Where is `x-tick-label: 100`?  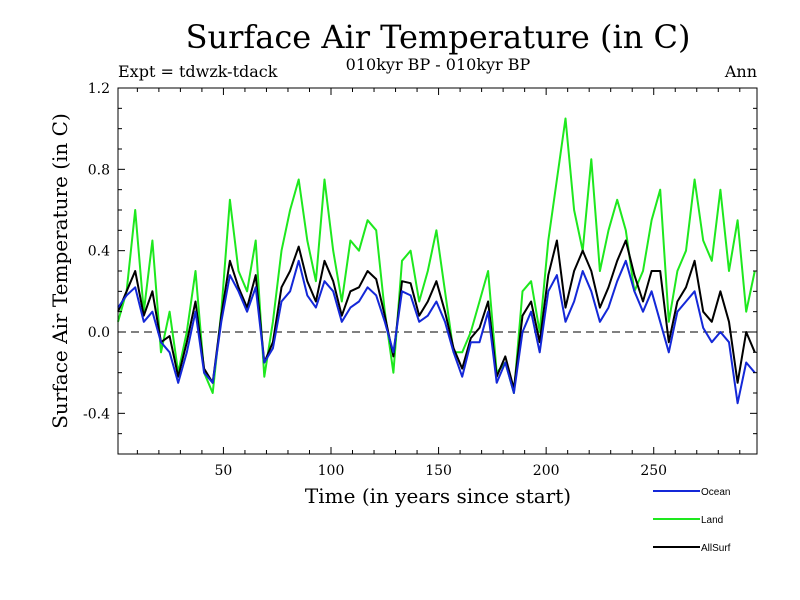
x-tick-label: 100 is located at coordinates (331, 471).